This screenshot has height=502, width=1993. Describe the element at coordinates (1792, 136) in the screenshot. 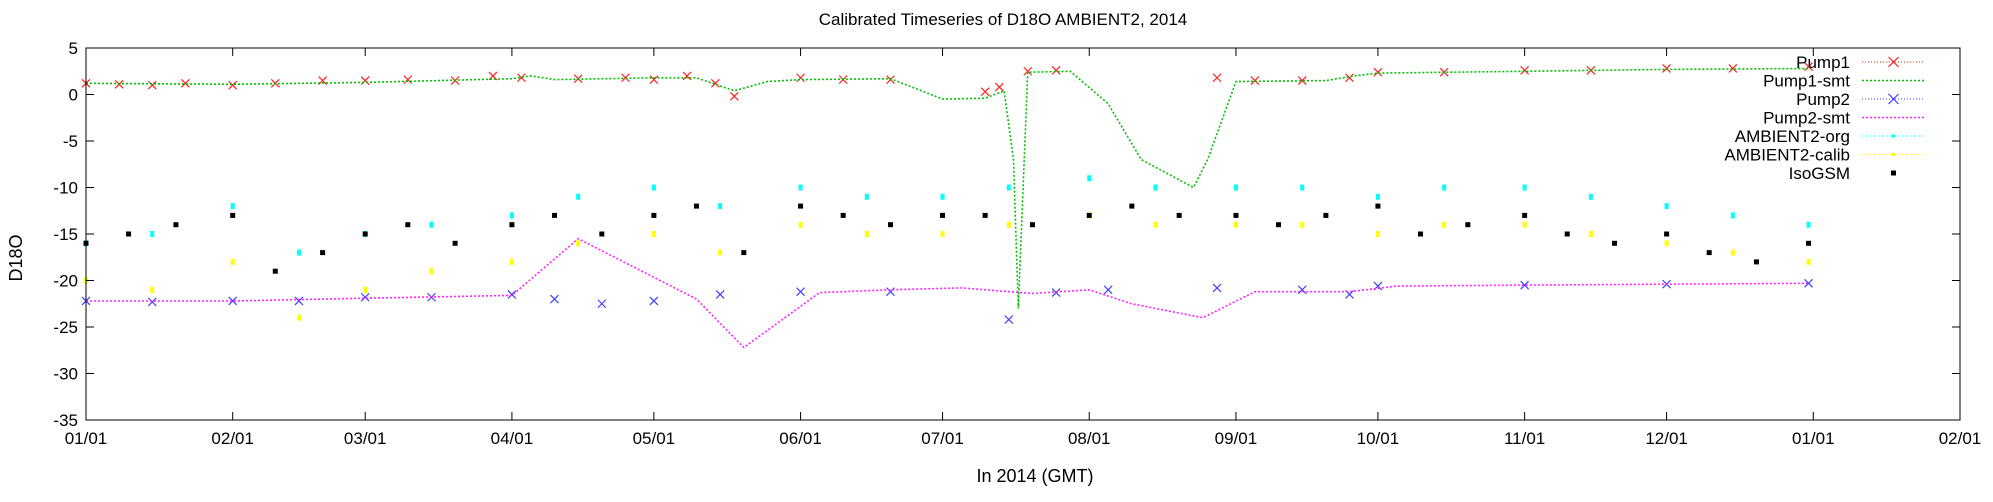

I see `legend-label: AMBIENT2-org` at that location.